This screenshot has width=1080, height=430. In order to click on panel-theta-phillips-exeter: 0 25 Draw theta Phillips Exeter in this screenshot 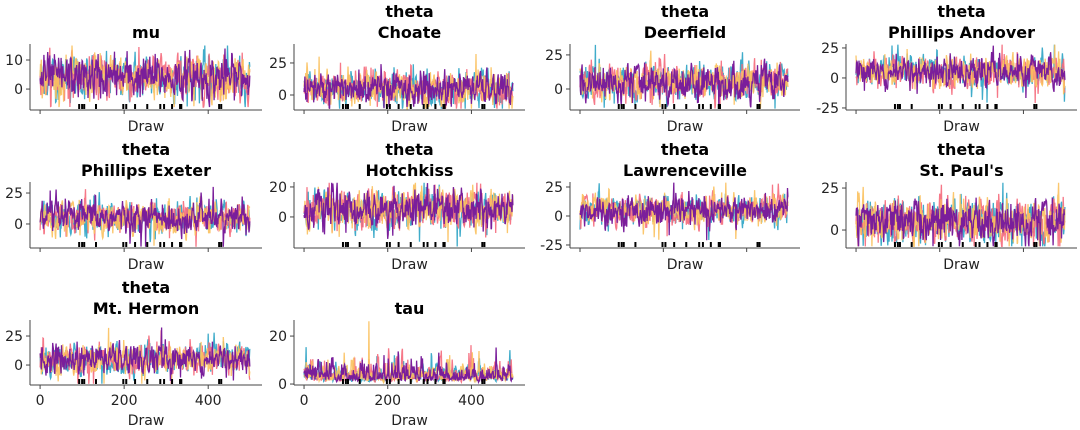, I will do `click(133, 206)`.